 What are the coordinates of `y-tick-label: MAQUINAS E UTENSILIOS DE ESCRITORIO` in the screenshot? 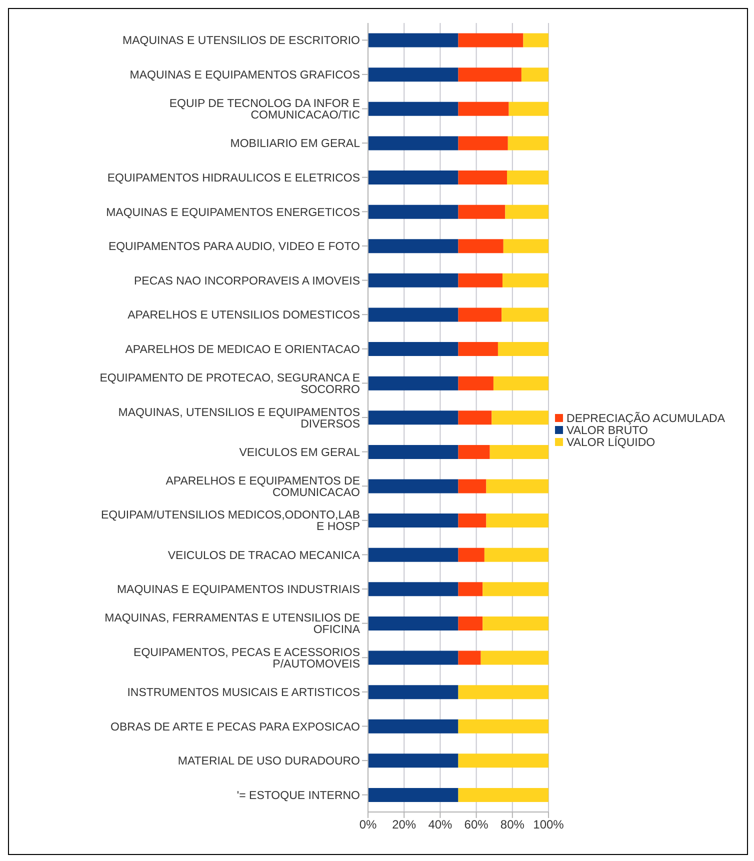 It's located at (241, 41).